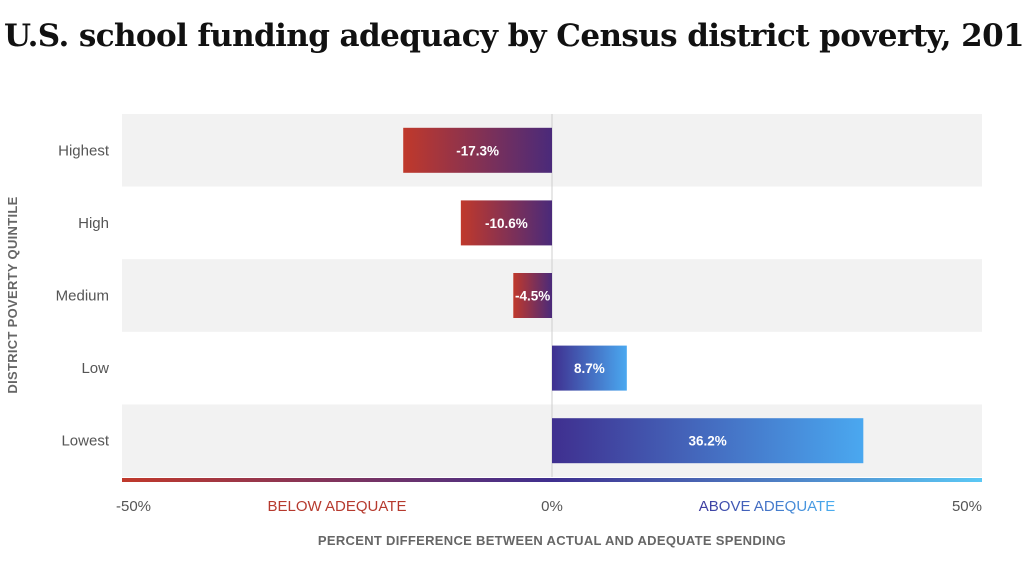 The image size is (1024, 563). I want to click on bar-high, so click(506, 223).